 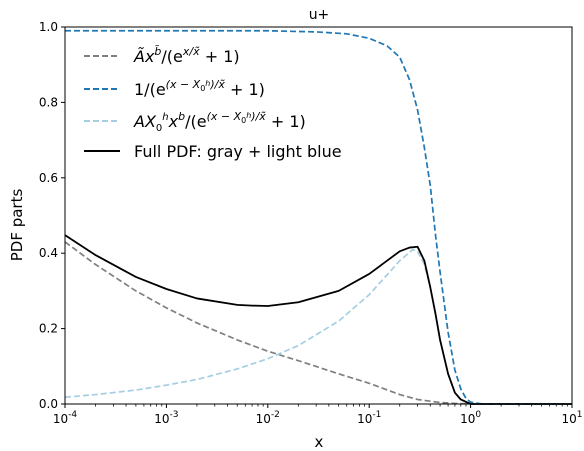 I want to click on legend-label-3: Full PDF: gray + light blue, so click(x=238, y=151).